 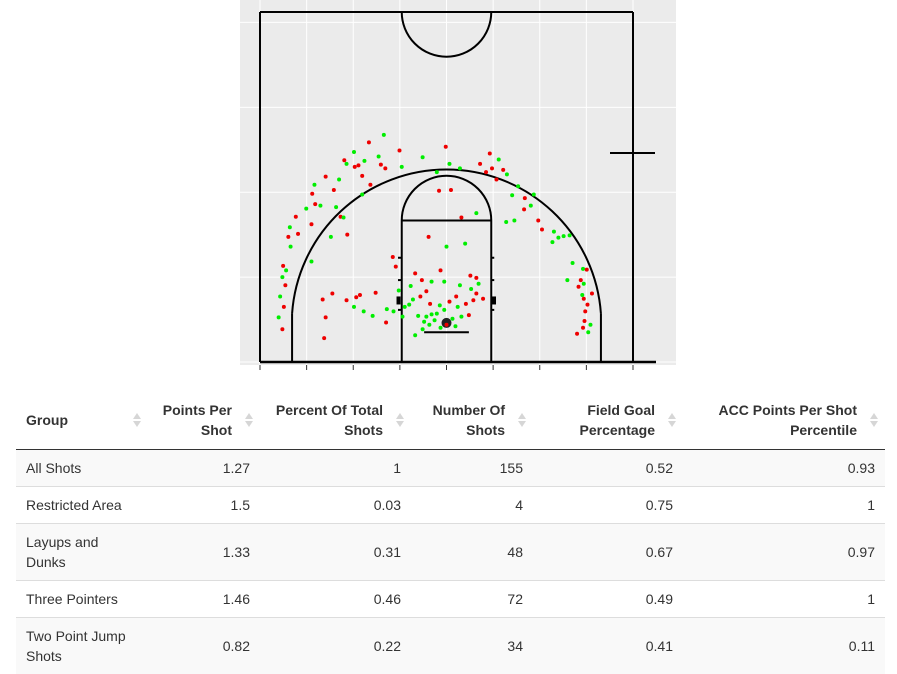 What do you see at coordinates (784, 552) in the screenshot?
I see `cell-acc-percentile: 0.97` at bounding box center [784, 552].